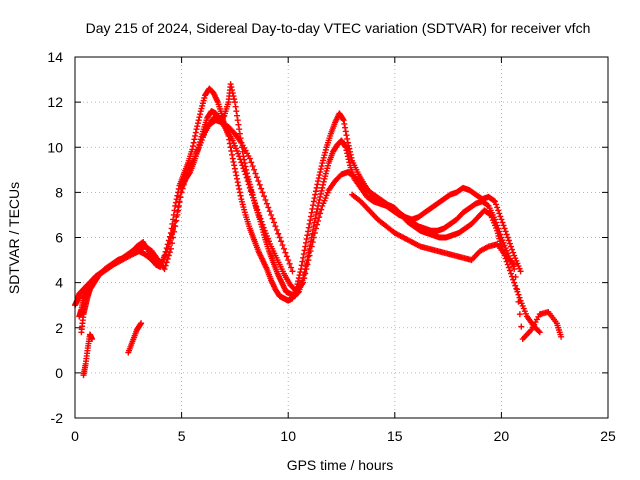  Describe the element at coordinates (14, 238) in the screenshot. I see `y-axis-label: SDTVAR / TECUs` at that location.